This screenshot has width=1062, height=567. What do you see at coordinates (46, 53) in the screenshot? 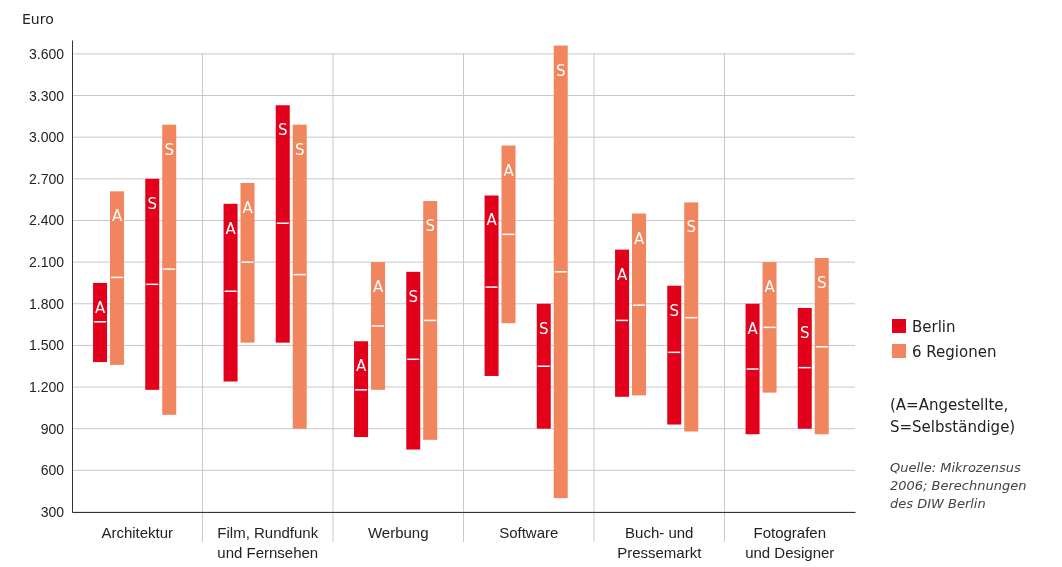
I see `y-tick-label: 3.600` at bounding box center [46, 53].